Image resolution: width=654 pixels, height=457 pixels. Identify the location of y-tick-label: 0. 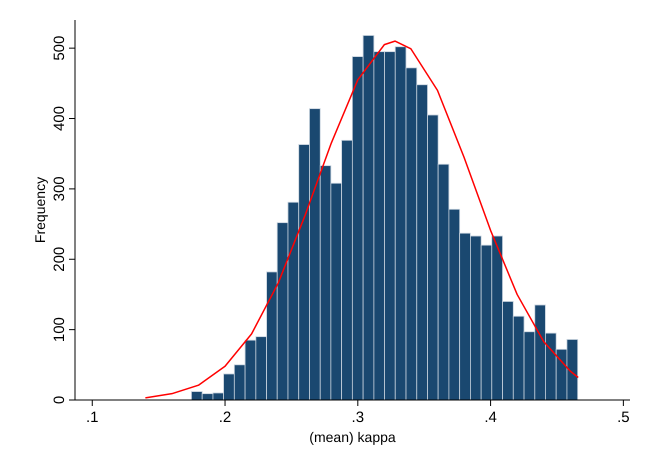
(59, 400).